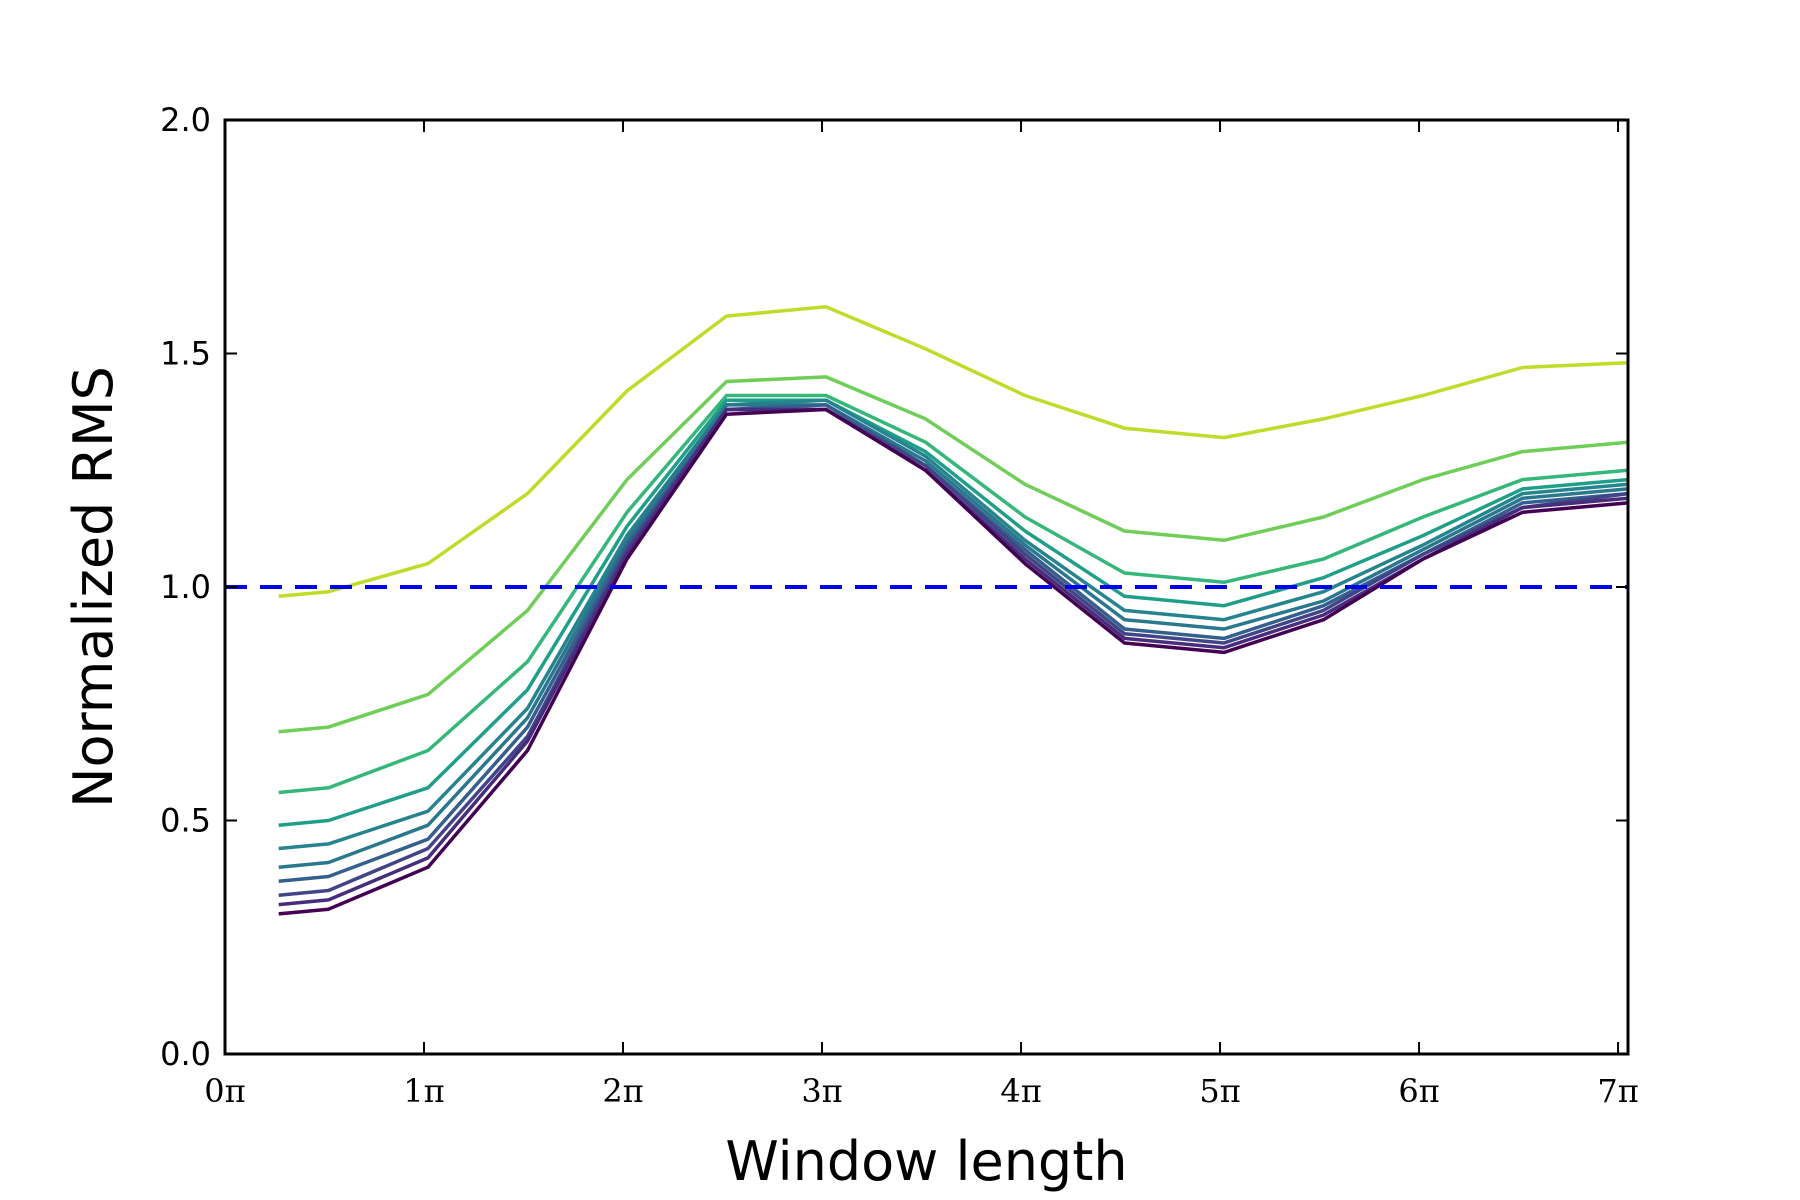 This screenshot has width=1800, height=1200. What do you see at coordinates (926, 1161) in the screenshot?
I see `x-axis-title: Window length` at bounding box center [926, 1161].